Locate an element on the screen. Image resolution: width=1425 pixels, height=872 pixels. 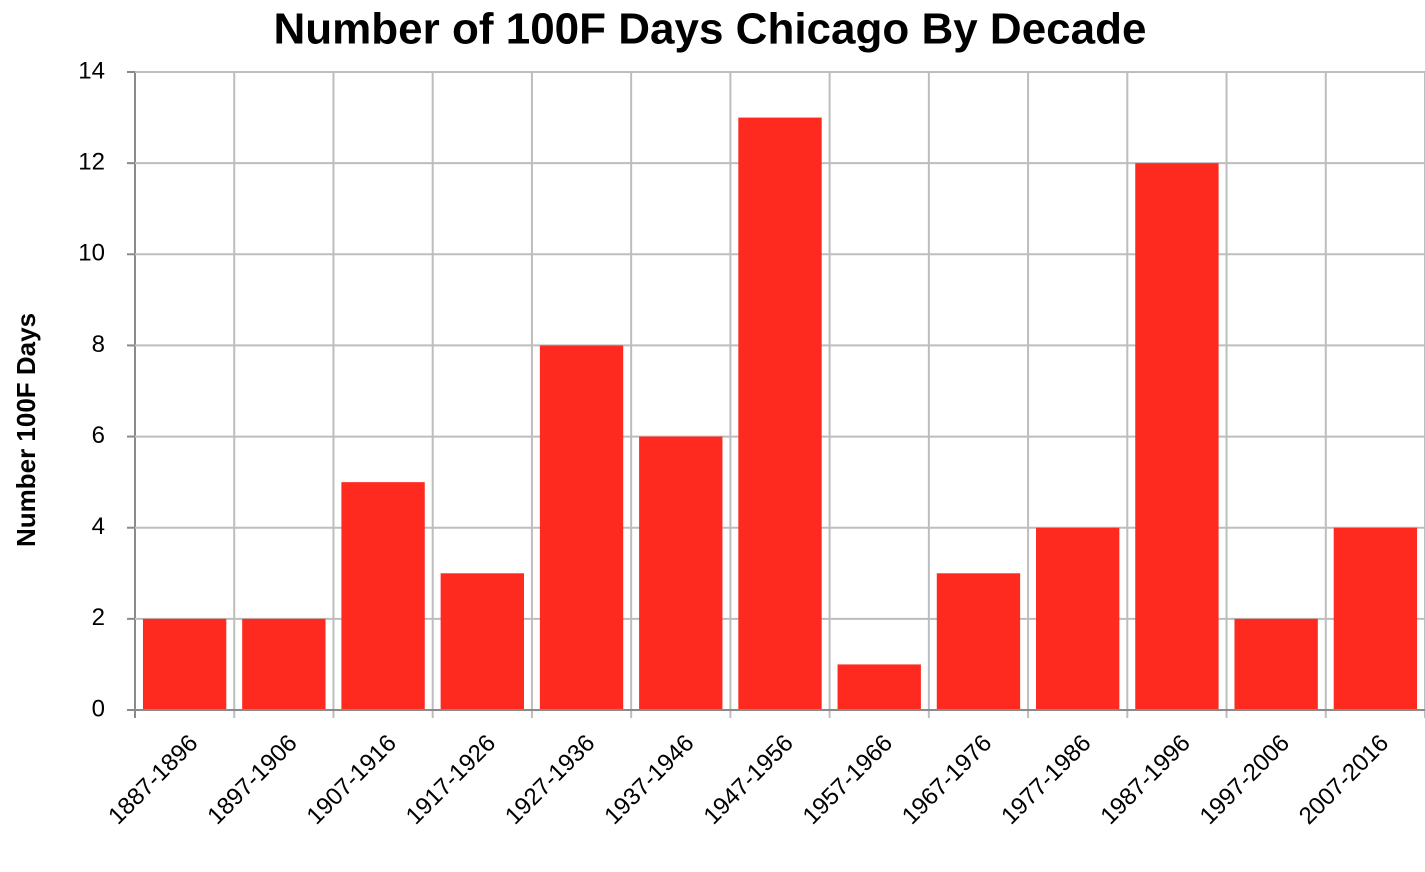
x-tick-label: 1907-1916 is located at coordinates (352, 780).